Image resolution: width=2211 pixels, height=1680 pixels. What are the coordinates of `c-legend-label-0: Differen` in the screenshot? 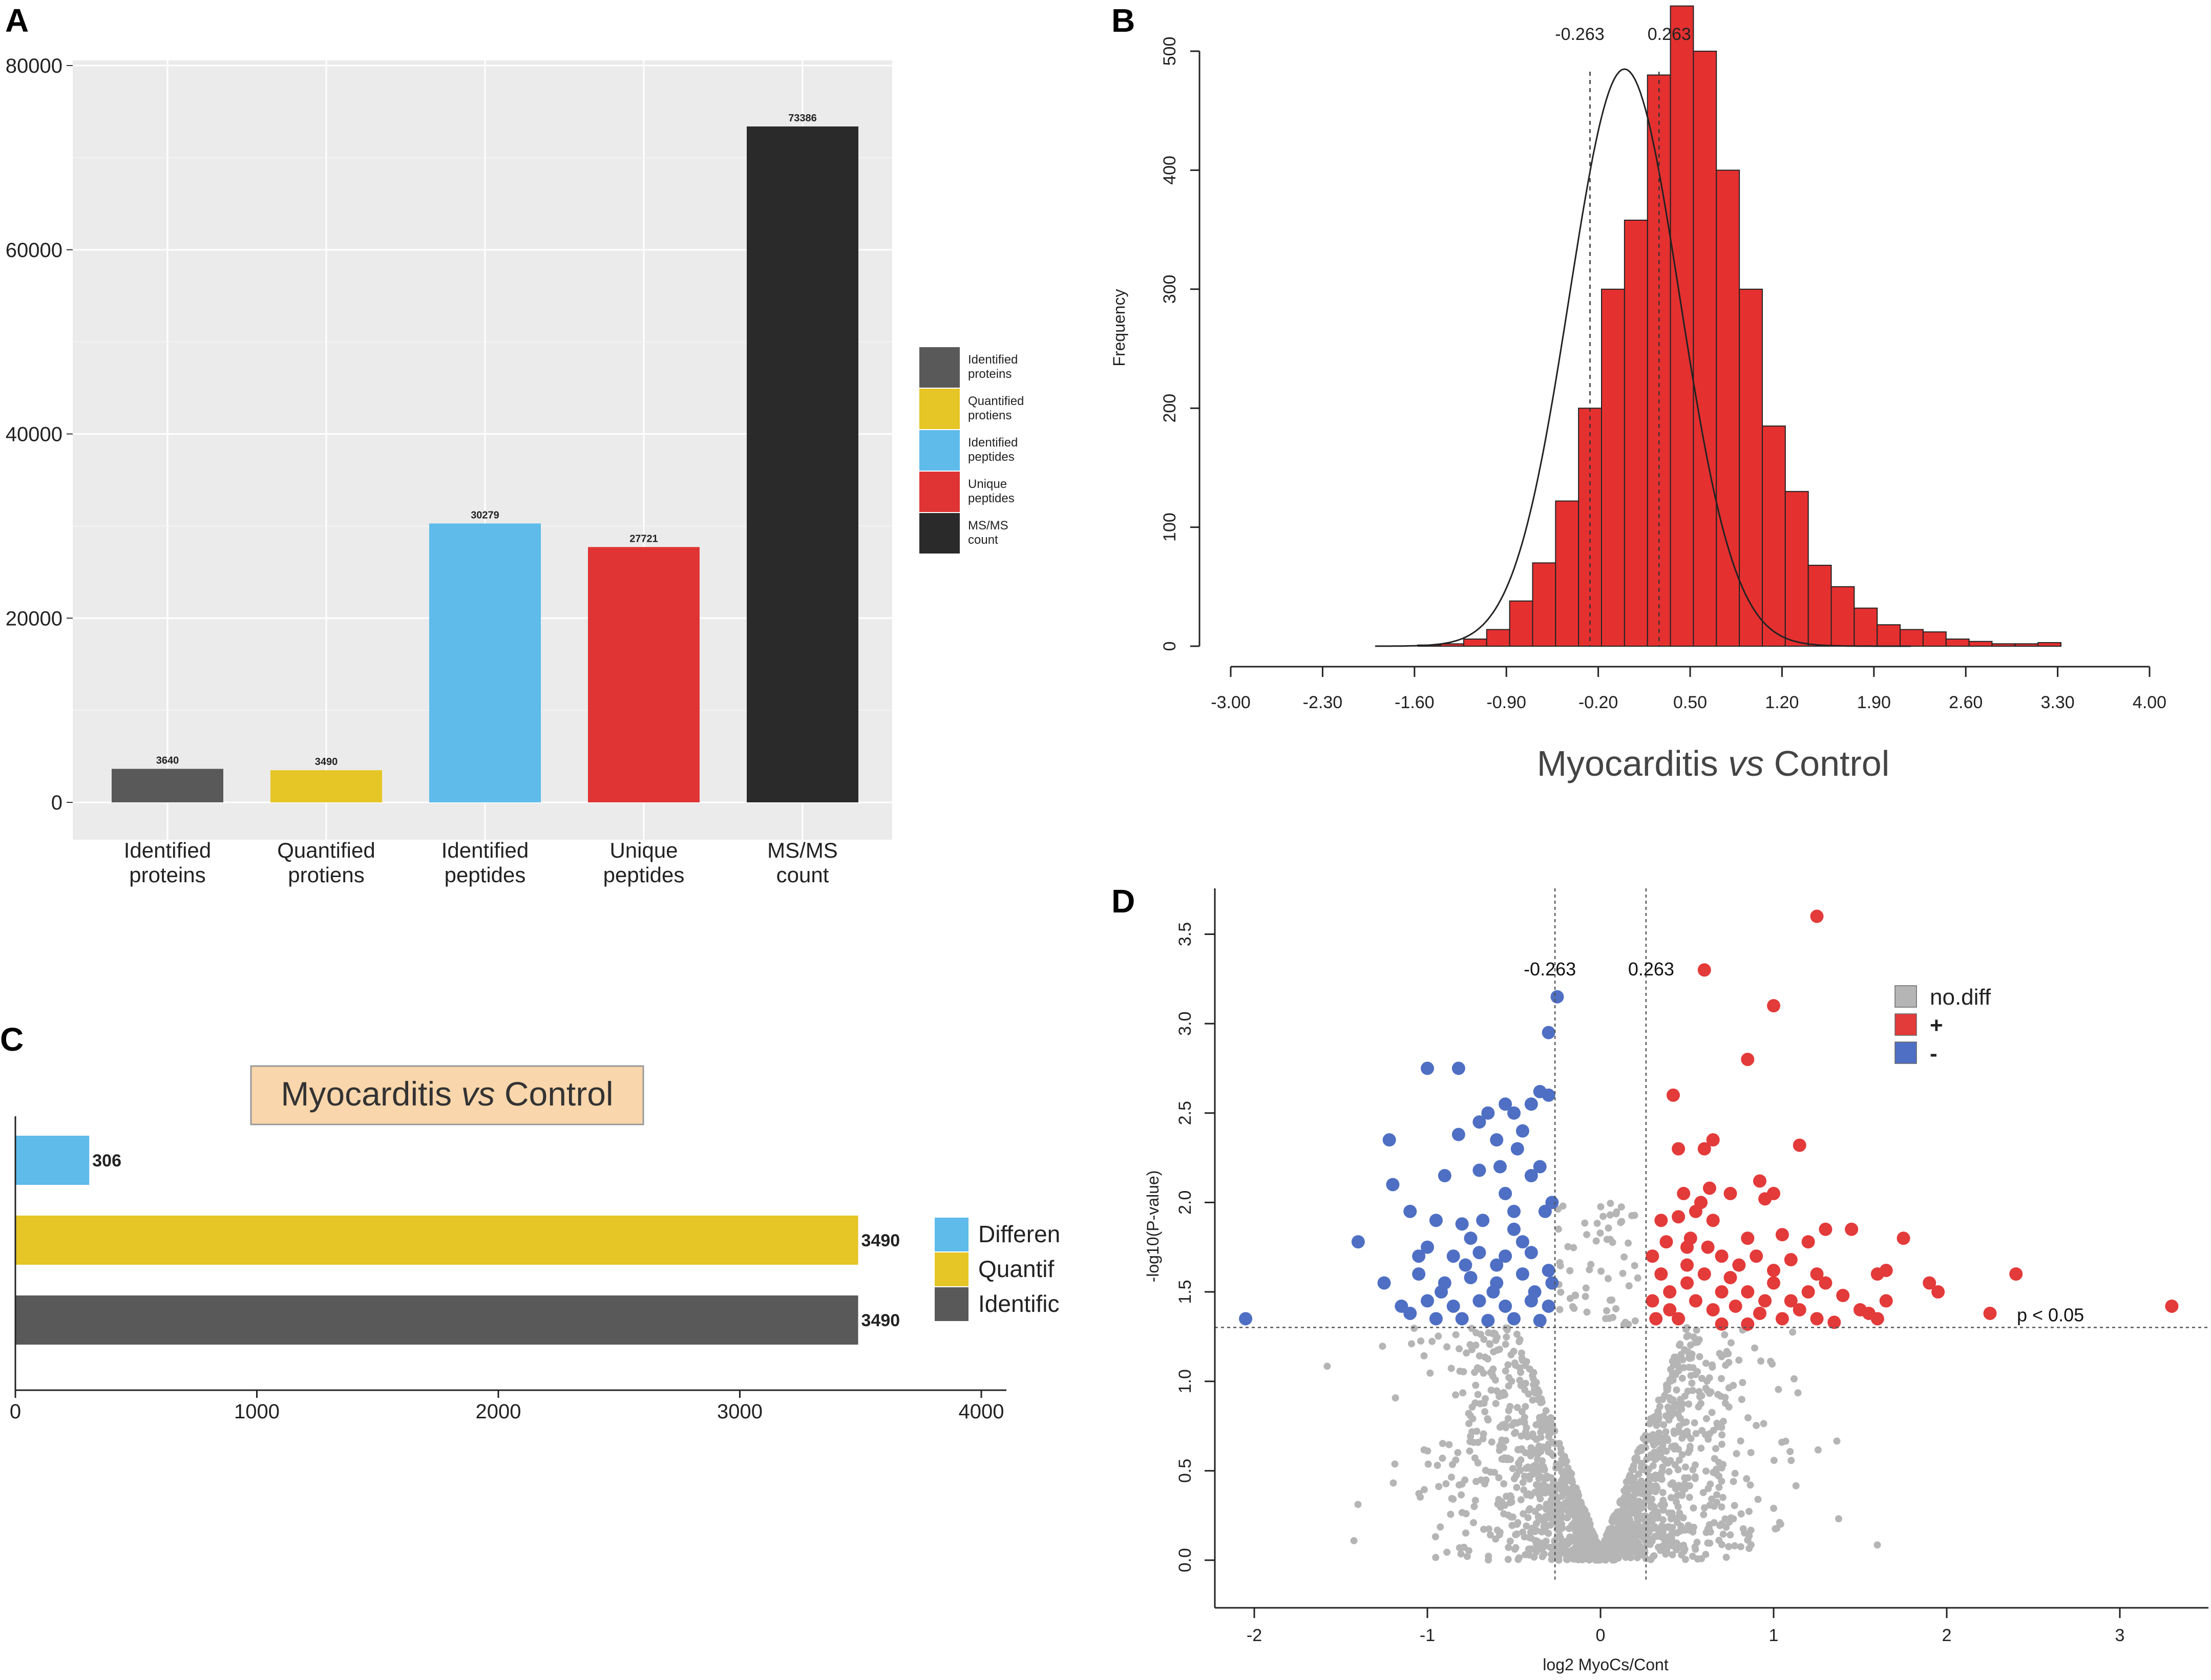 It's located at (1019, 1234).